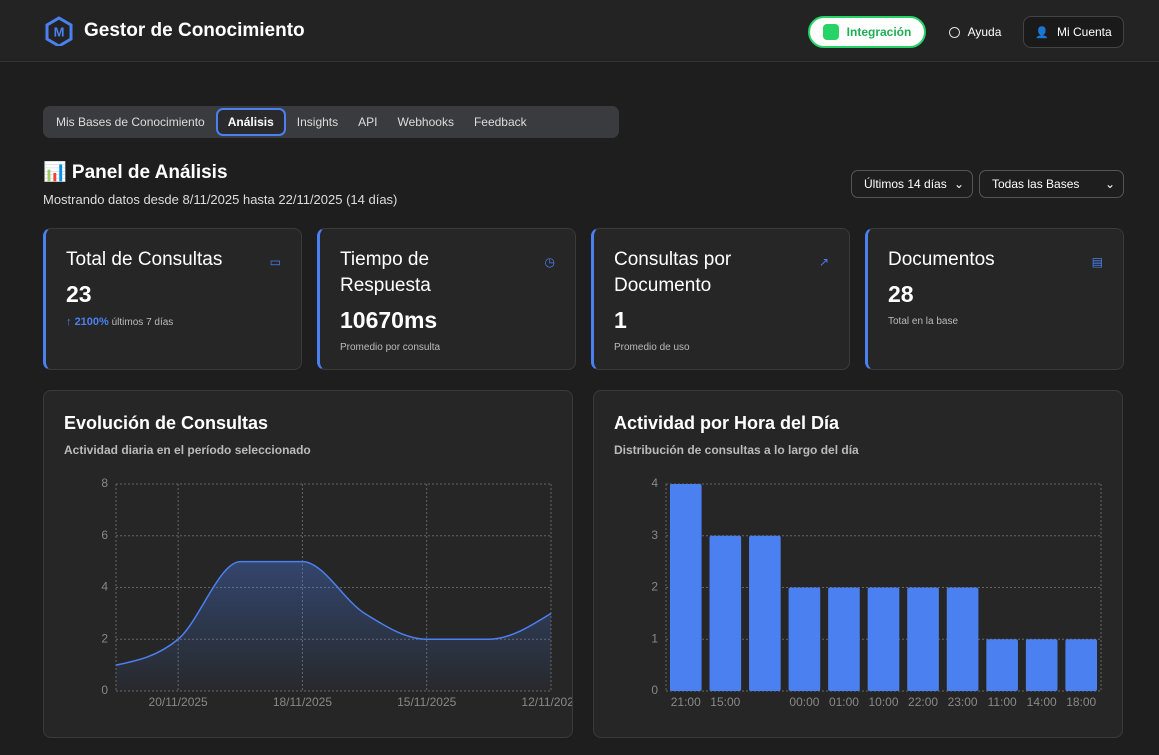 The width and height of the screenshot is (1159, 755). Describe the element at coordinates (901, 294) in the screenshot. I see `card-value: 28` at that location.